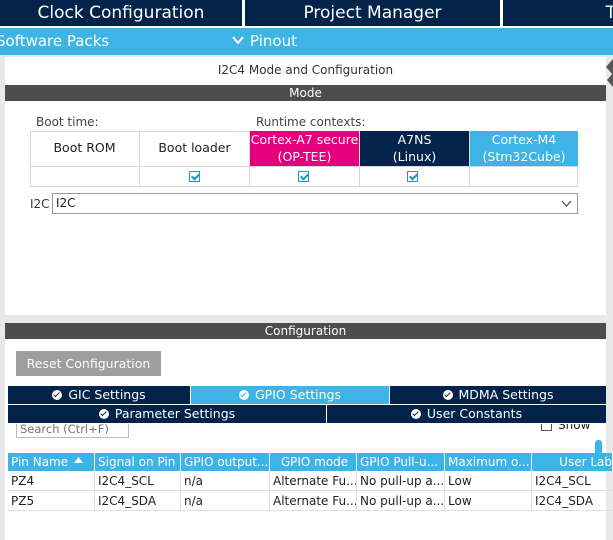  Describe the element at coordinates (194, 176) in the screenshot. I see `boot-loader-checkbox` at that location.